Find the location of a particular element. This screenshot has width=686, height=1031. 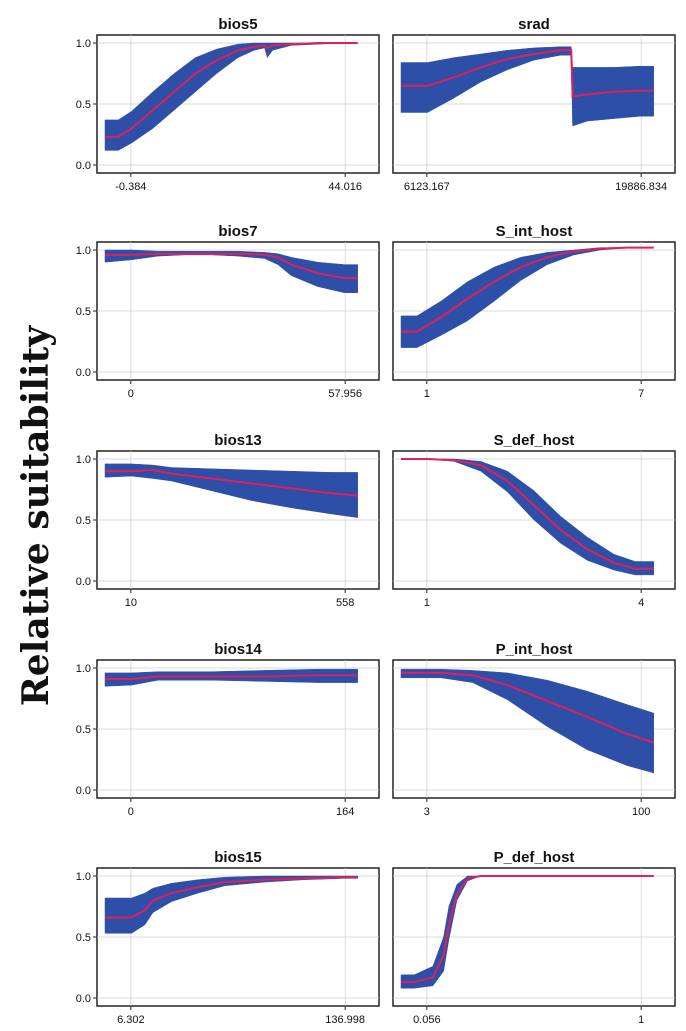

x-tick-label: 3 is located at coordinates (427, 812).